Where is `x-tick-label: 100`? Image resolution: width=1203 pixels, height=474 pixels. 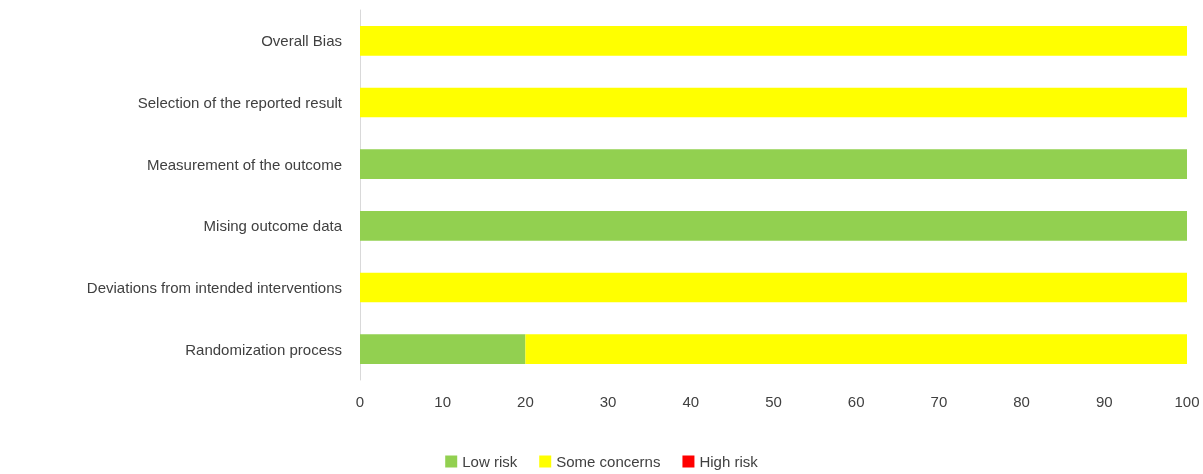 x-tick-label: 100 is located at coordinates (1187, 401).